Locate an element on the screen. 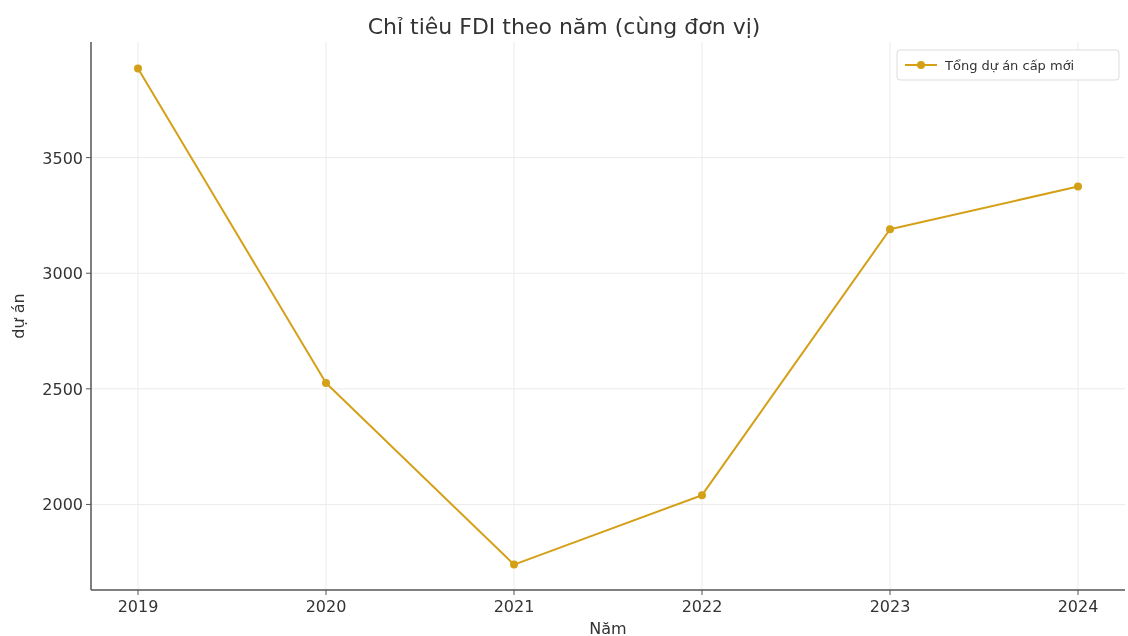  y-tick-label: 3500 is located at coordinates (62, 158).